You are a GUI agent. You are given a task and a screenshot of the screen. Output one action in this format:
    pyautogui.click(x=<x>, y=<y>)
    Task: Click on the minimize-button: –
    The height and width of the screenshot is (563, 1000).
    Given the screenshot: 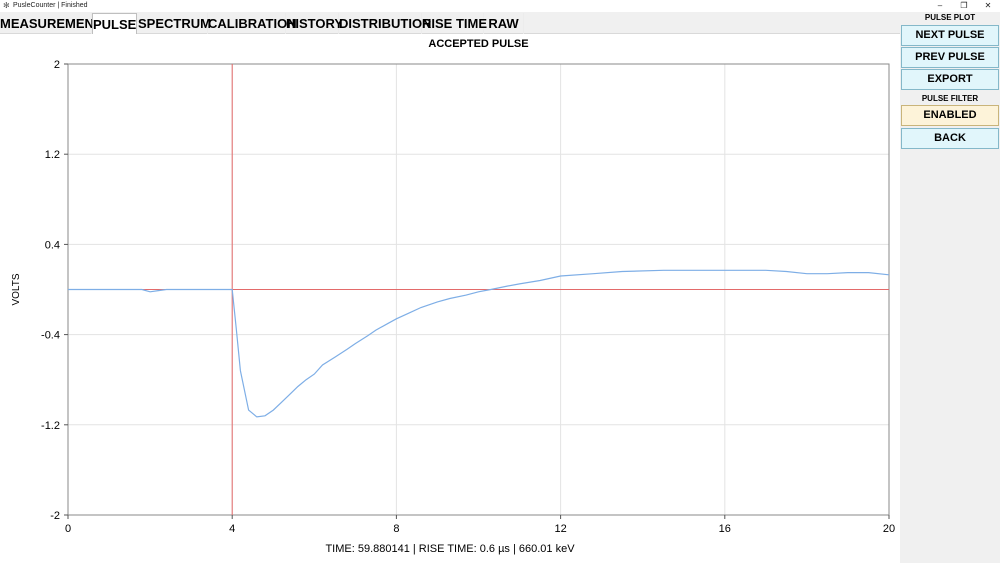 What is the action you would take?
    pyautogui.click(x=940, y=5)
    